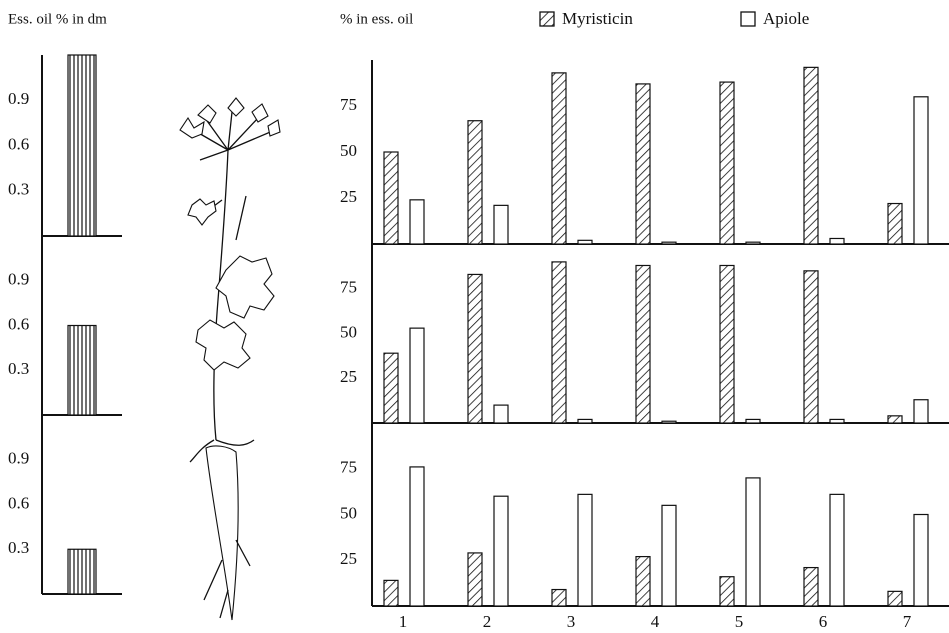 The width and height of the screenshot is (949, 633). Describe the element at coordinates (907, 621) in the screenshot. I see `x-tick-label: 7` at that location.